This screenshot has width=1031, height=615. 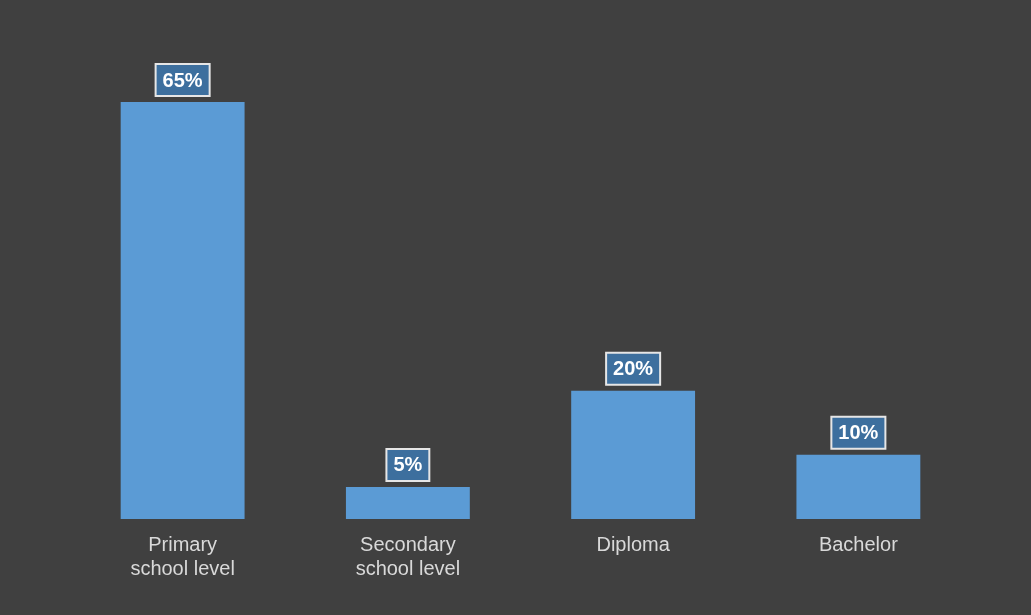 What do you see at coordinates (858, 432) in the screenshot?
I see `data-label: 10%` at bounding box center [858, 432].